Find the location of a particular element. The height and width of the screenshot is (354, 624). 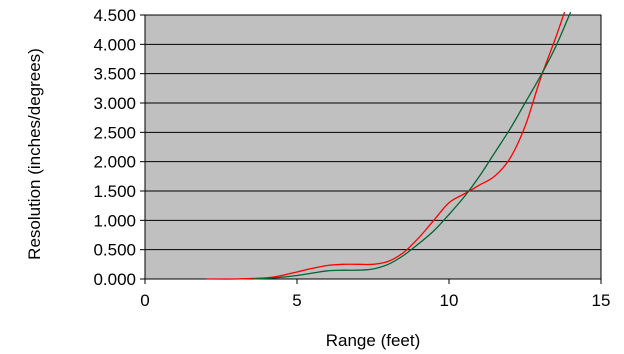

y-tick-label-6: 3.000 is located at coordinates (114, 103).